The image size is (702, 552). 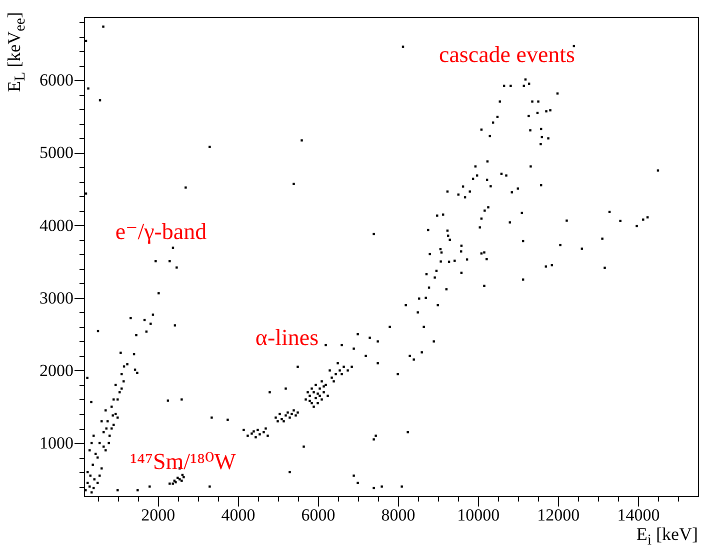 I want to click on y-tick-label: 5000, so click(x=57, y=152).